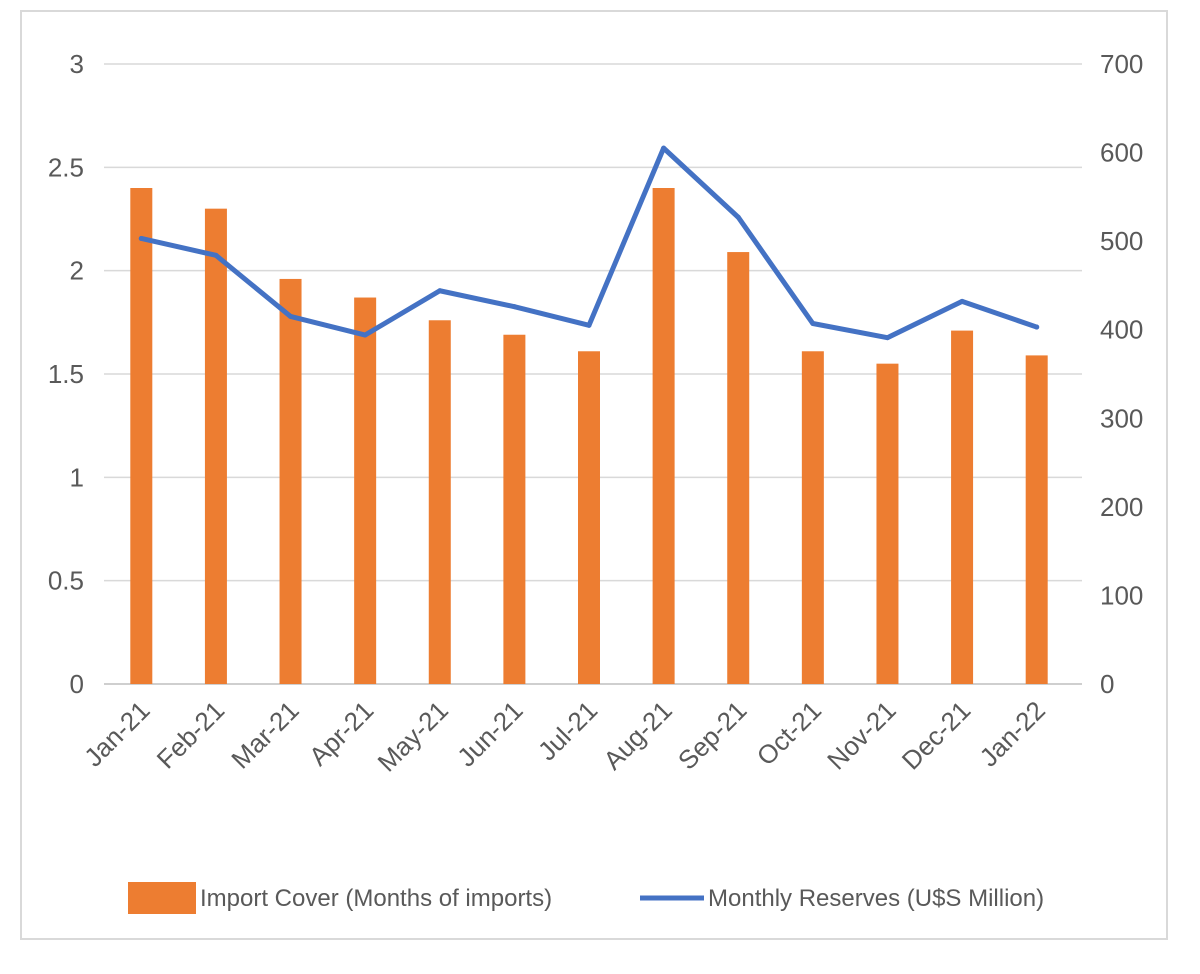  What do you see at coordinates (264, 734) in the screenshot?
I see `x-tick-label: Mar-21` at bounding box center [264, 734].